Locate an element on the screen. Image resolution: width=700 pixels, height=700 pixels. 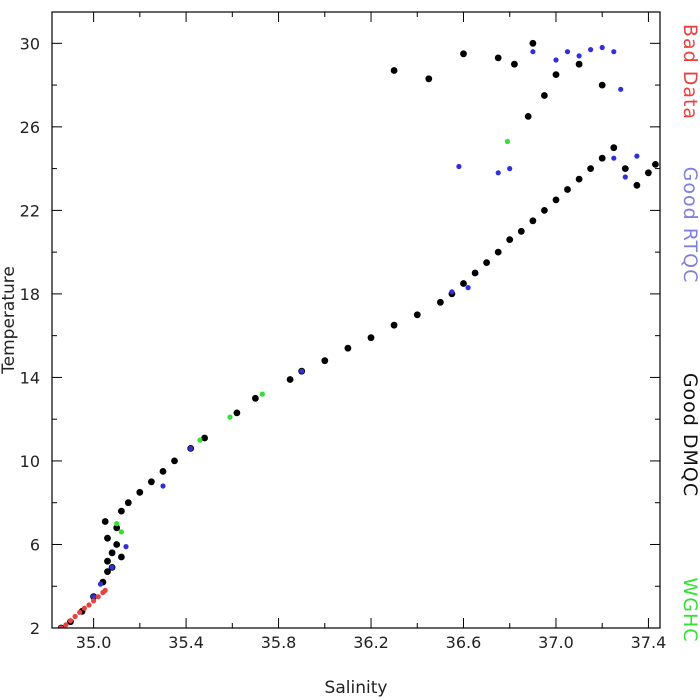
x-tick-label: 37.4 is located at coordinates (649, 642).